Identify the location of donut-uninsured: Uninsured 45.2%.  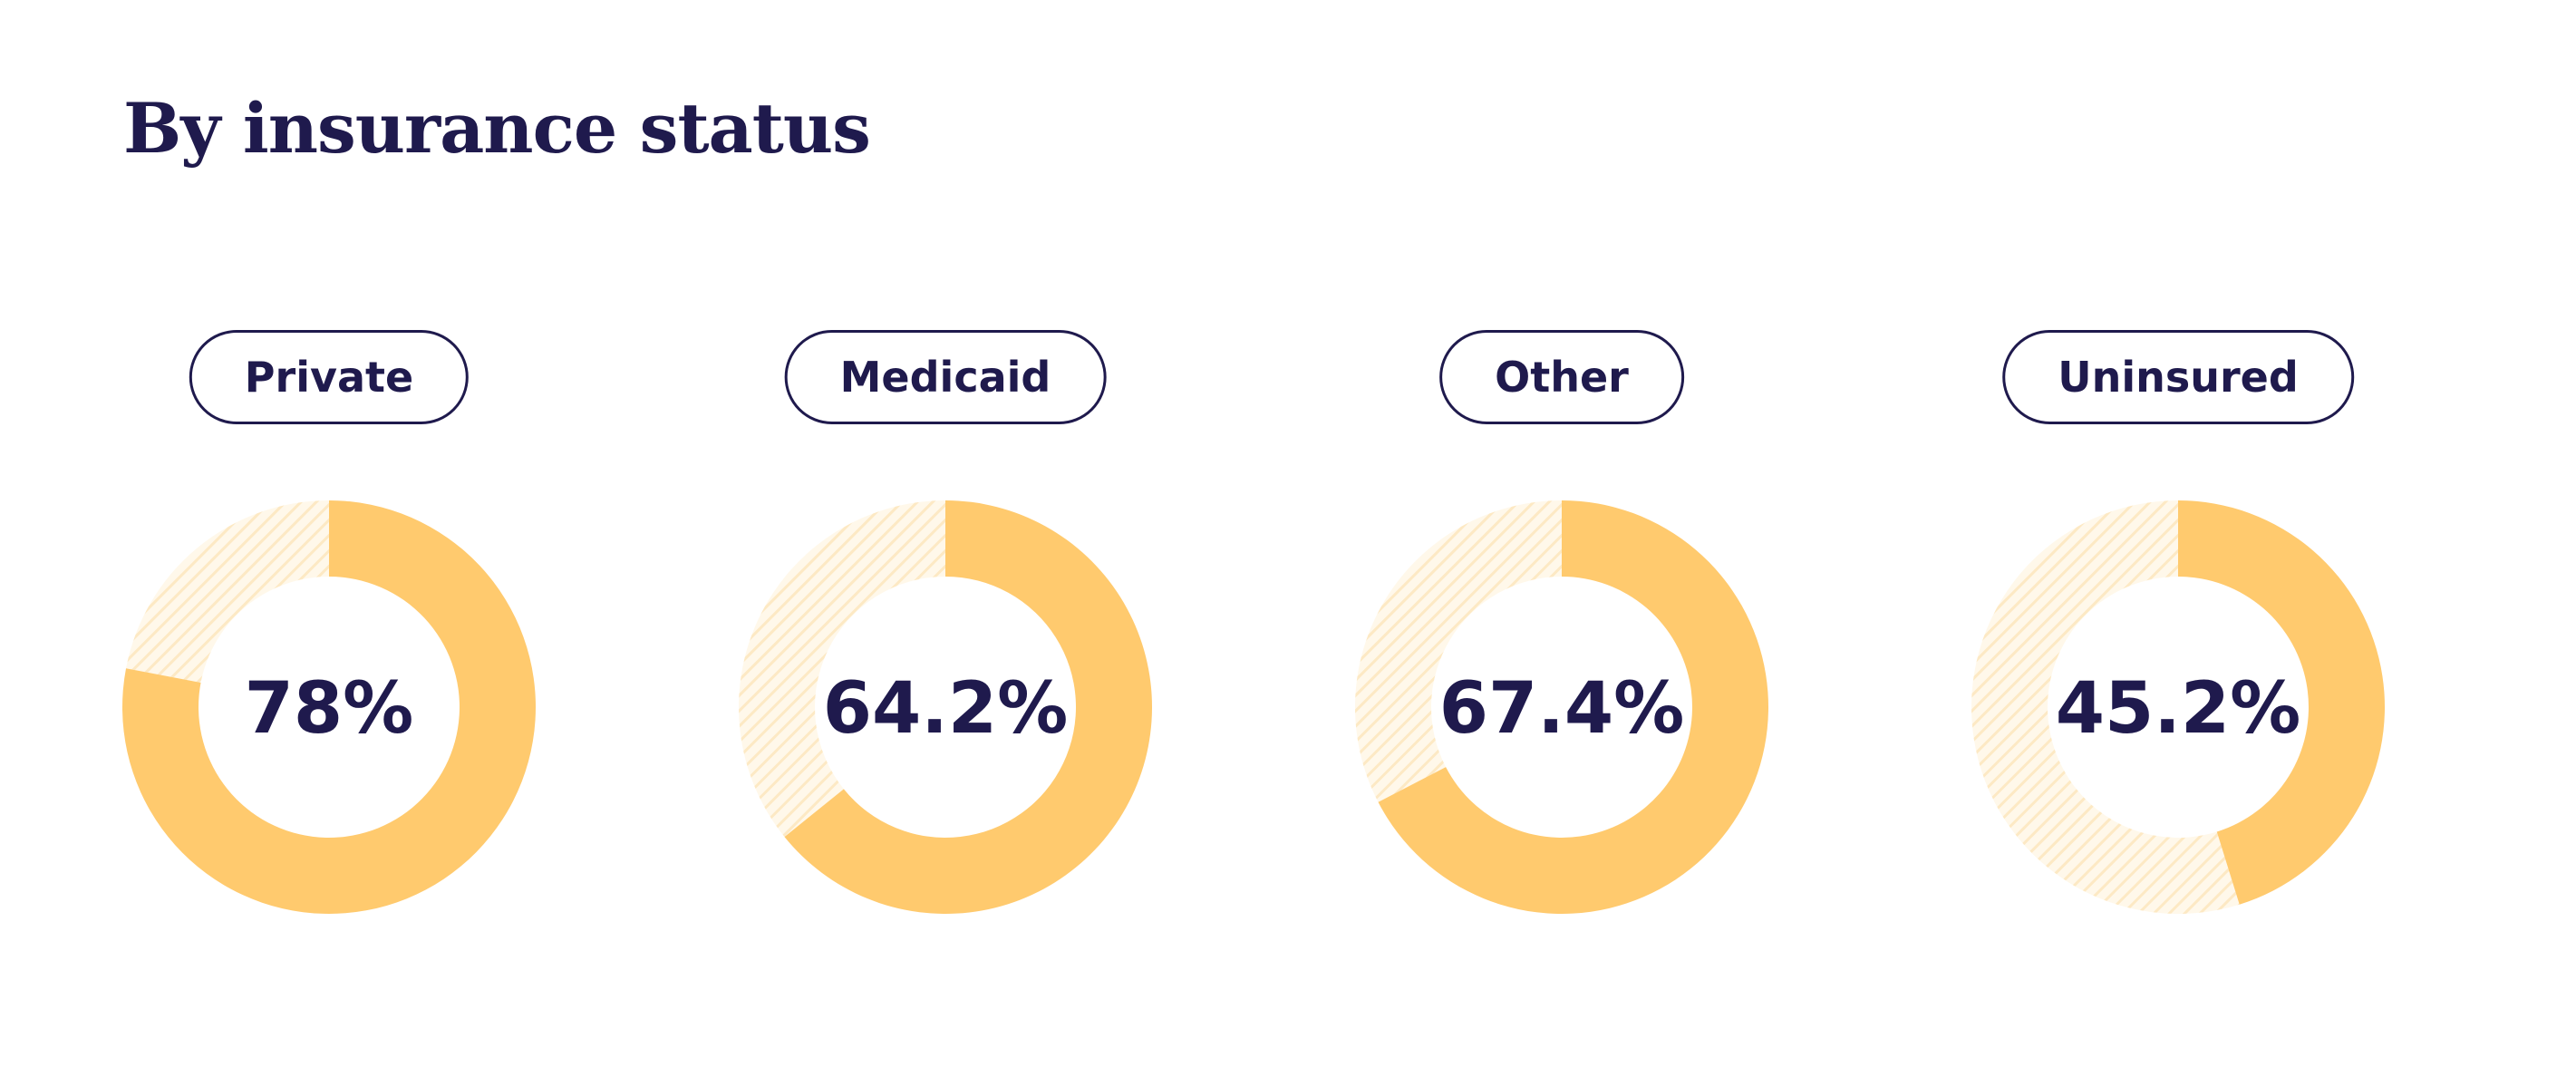
(2178, 625).